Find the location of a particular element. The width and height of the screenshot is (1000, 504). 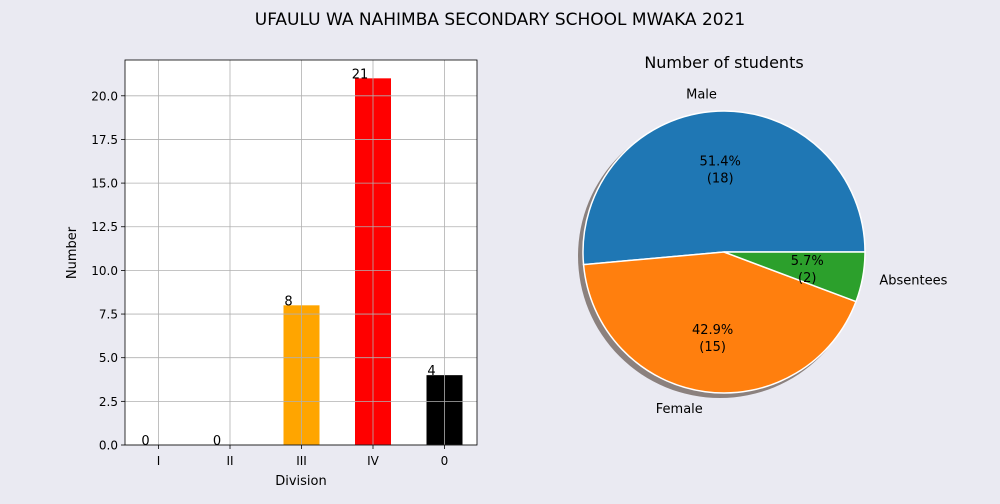

pie-percent-label: 5.7% is located at coordinates (807, 261).